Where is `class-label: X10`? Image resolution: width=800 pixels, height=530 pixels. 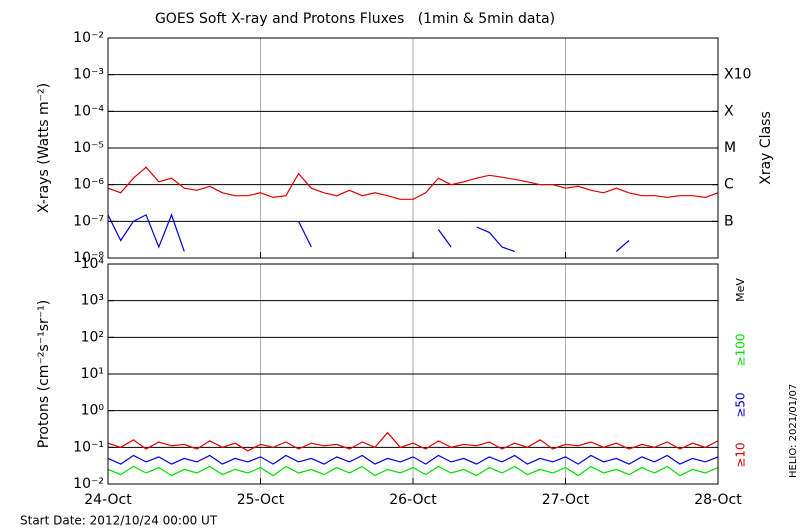
class-label: X10 is located at coordinates (737, 75).